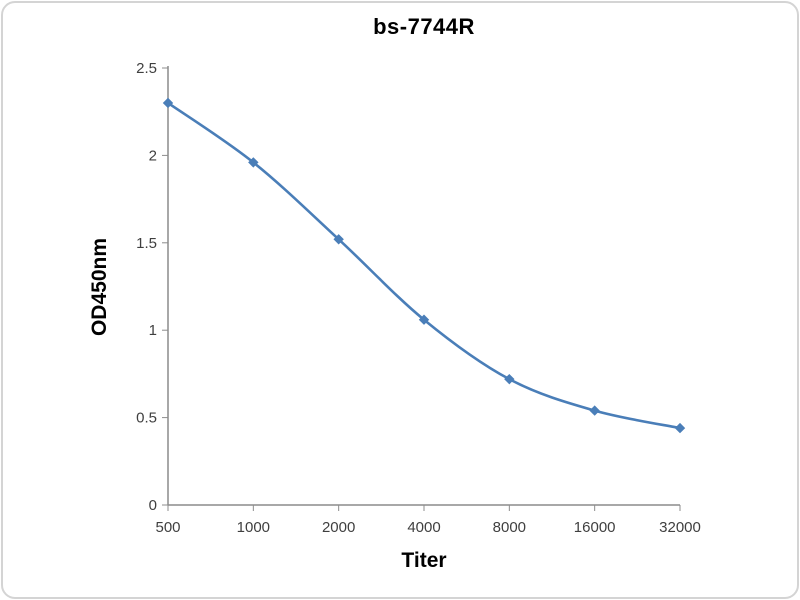 This screenshot has height=600, width=800. I want to click on y-tick-label: 1, so click(153, 330).